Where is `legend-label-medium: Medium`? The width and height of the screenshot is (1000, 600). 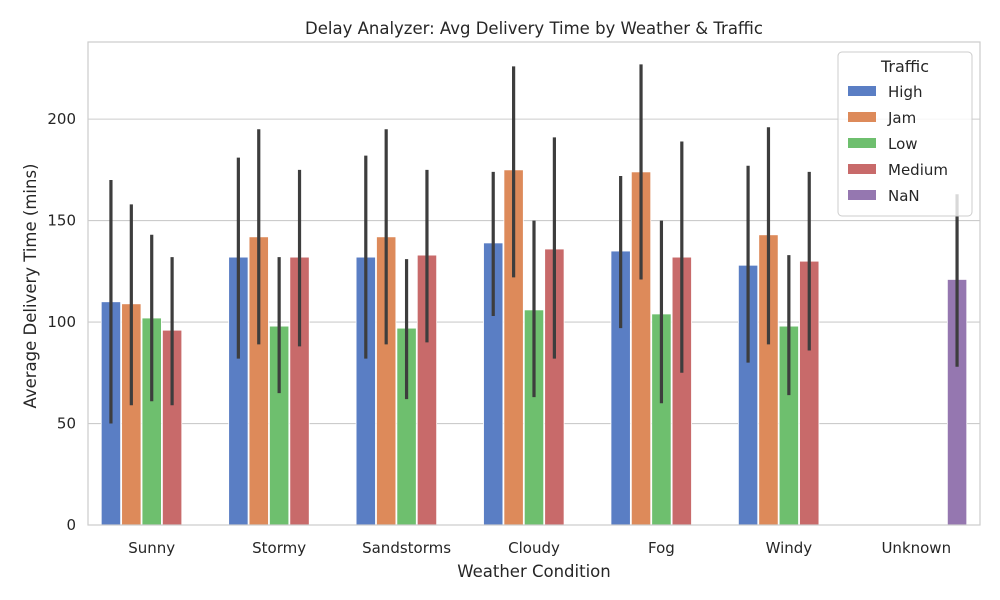
legend-label-medium: Medium is located at coordinates (918, 170).